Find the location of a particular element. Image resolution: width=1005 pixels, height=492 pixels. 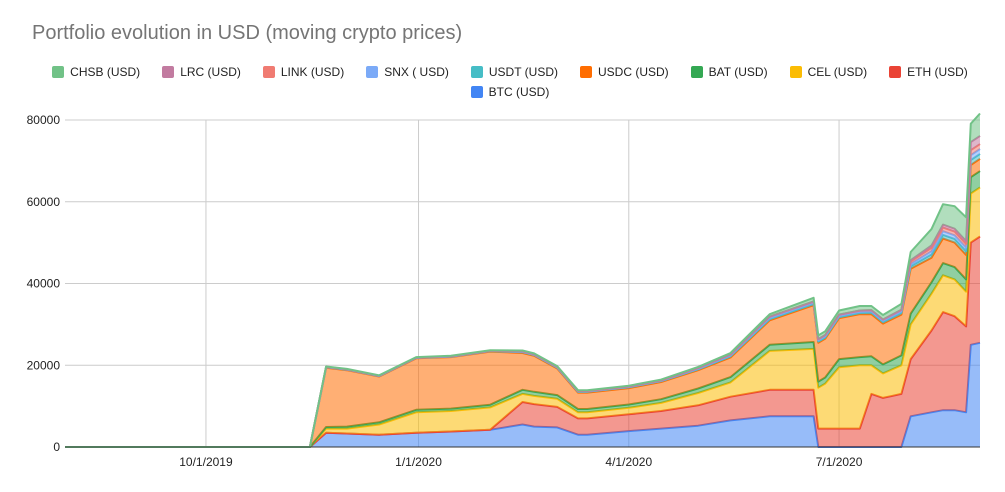

y-tick-label-0: 0 is located at coordinates (56, 447).